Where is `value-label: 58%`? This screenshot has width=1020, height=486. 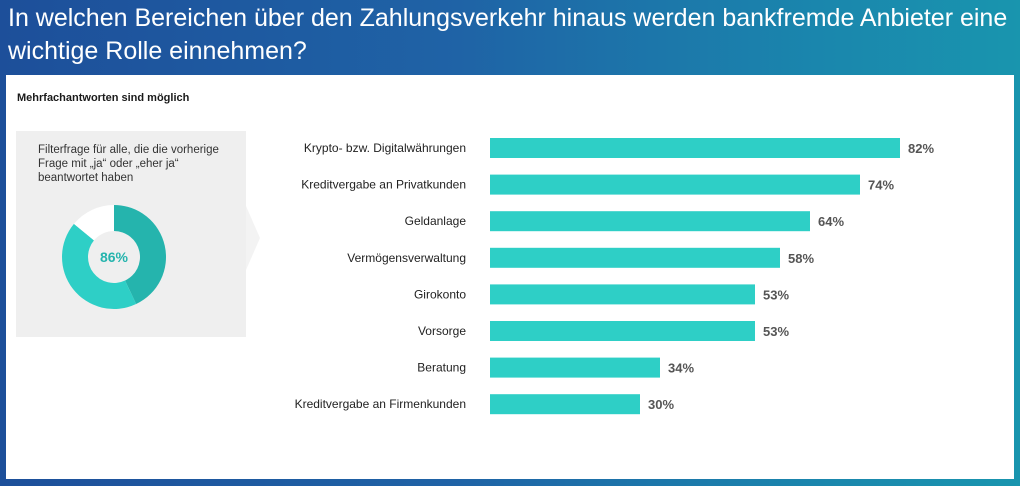
value-label: 58% is located at coordinates (801, 258).